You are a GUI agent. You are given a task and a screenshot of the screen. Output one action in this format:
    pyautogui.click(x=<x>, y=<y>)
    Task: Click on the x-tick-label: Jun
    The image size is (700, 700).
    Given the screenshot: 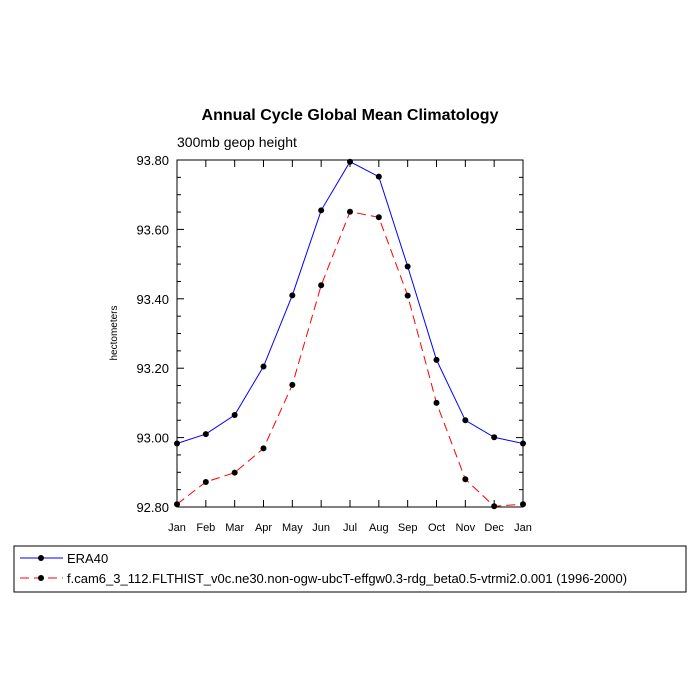 What is the action you would take?
    pyautogui.click(x=321, y=528)
    